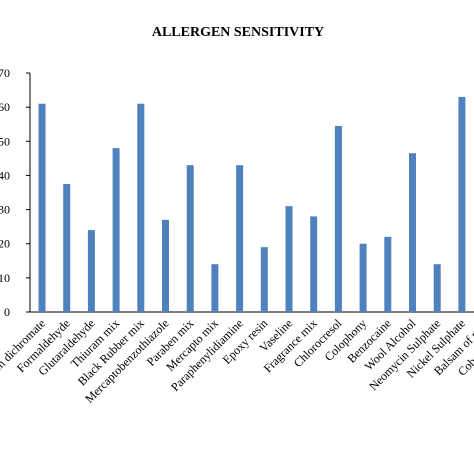 Image resolution: width=474 pixels, height=474 pixels. Describe the element at coordinates (5, 210) in the screenshot. I see `y-tick-label: 30` at that location.